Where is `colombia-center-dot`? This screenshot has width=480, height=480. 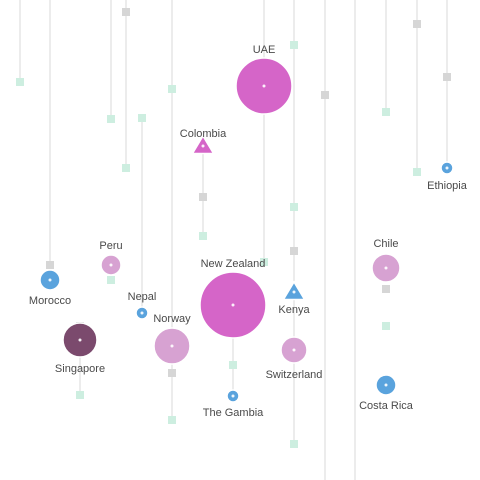
colombia-center-dot is located at coordinates (203, 146).